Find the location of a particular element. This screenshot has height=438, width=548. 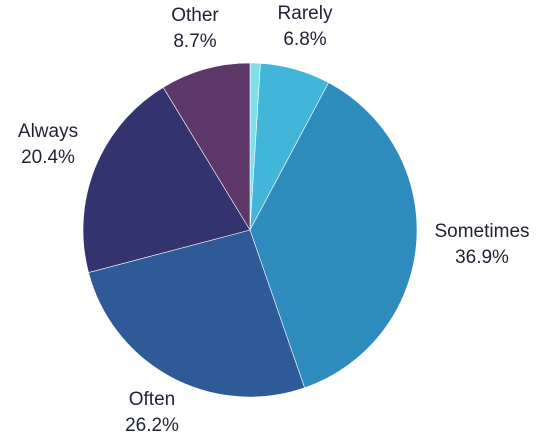

slice-value-sometimes: 36.9% is located at coordinates (482, 257).